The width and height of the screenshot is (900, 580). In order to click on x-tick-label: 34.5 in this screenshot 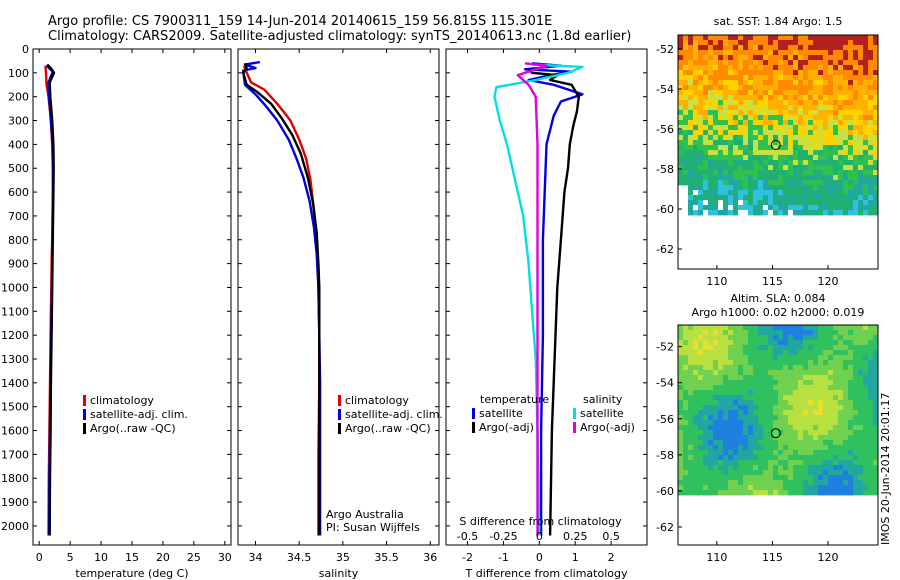, I will do `click(299, 557)`.